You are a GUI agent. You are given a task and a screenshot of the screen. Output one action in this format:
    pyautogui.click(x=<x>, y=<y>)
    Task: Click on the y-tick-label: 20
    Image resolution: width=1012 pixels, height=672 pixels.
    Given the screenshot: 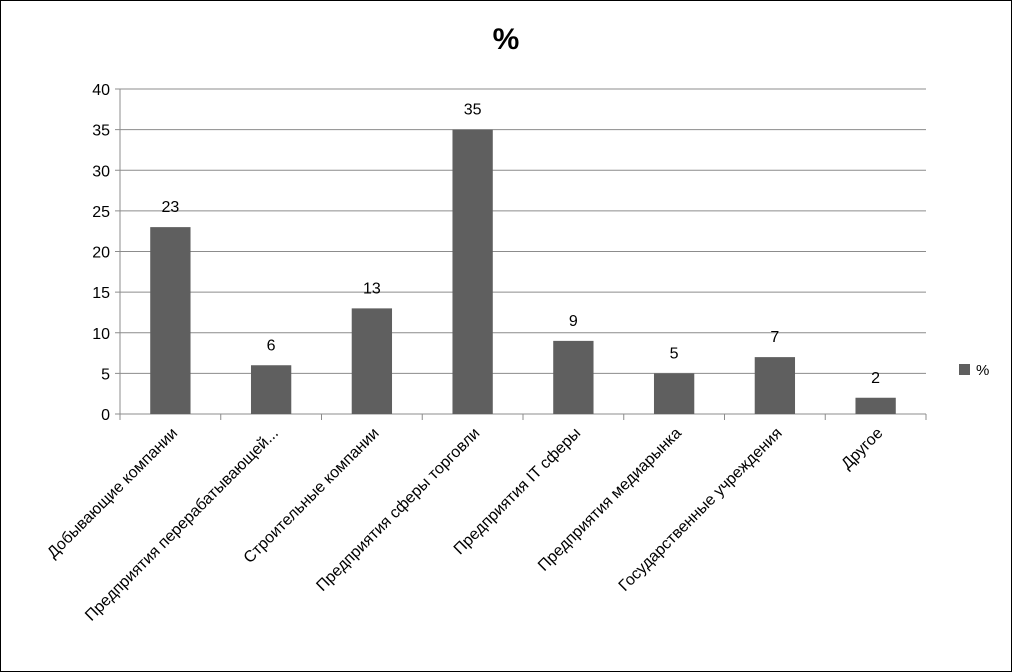 What is the action you would take?
    pyautogui.click(x=101, y=253)
    